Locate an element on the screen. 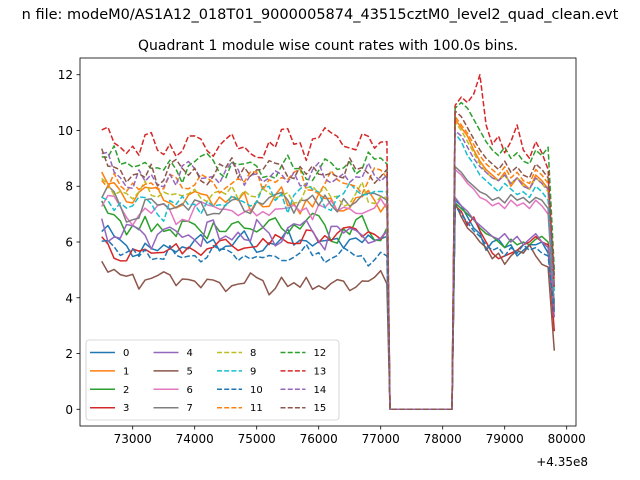  legend-label-1: 1 is located at coordinates (126, 371).